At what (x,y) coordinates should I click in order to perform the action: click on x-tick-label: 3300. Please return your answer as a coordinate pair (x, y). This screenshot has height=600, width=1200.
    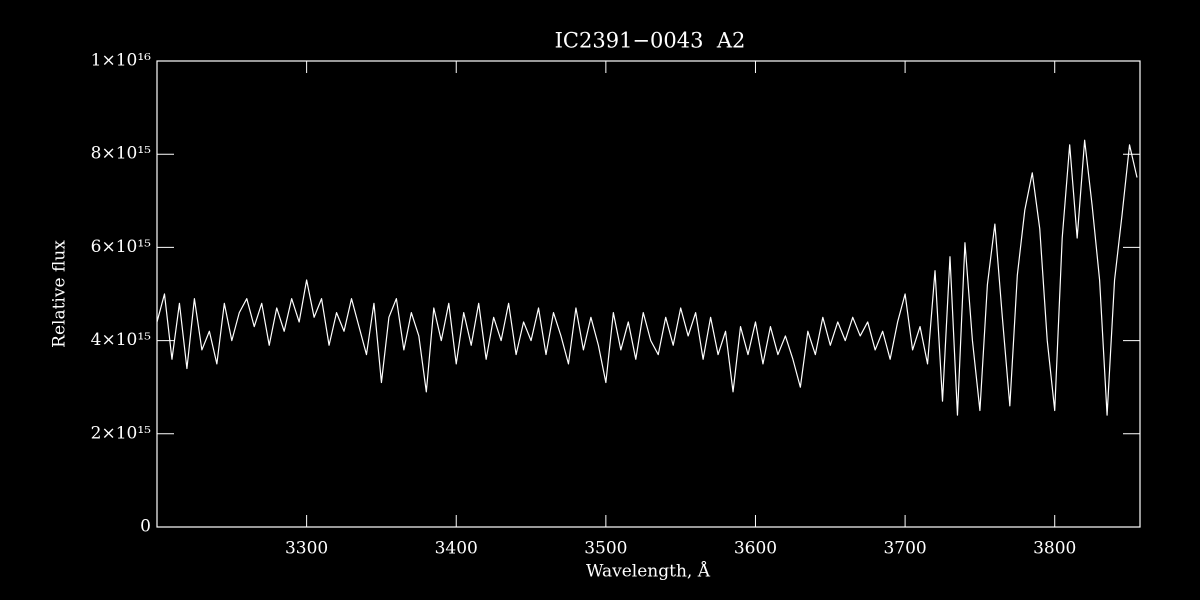
    Looking at the image, I should click on (306, 549).